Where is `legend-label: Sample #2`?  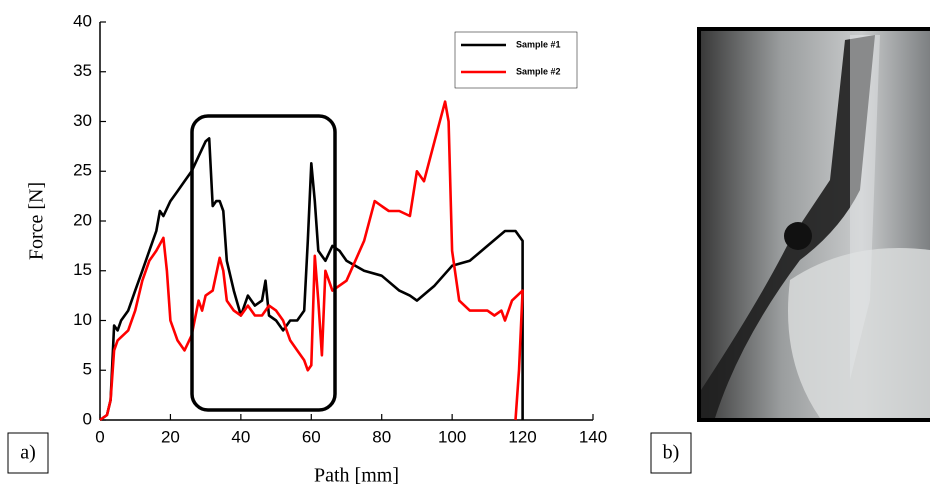
legend-label: Sample #2 is located at coordinates (538, 71).